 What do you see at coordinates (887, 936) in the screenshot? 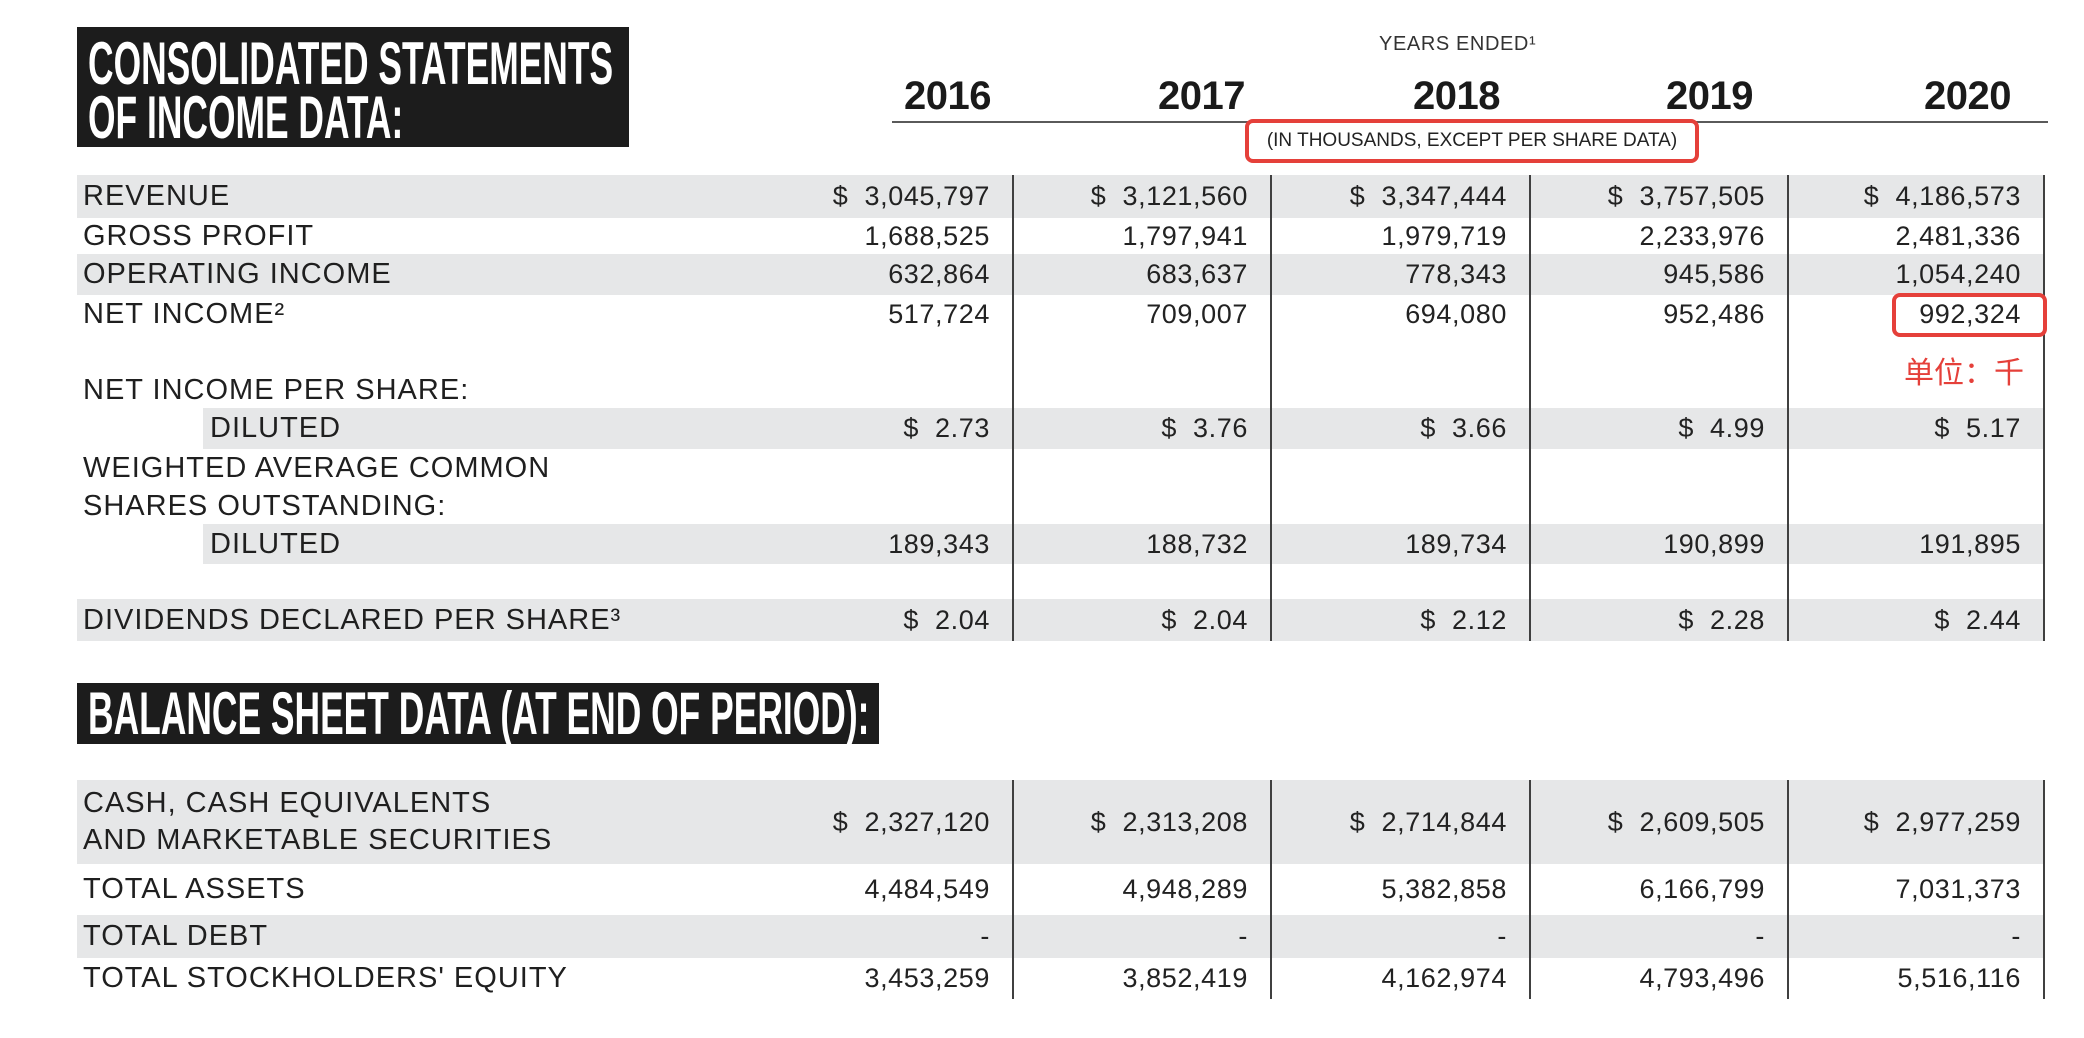
I see `total-debt-2016-value: -` at bounding box center [887, 936].